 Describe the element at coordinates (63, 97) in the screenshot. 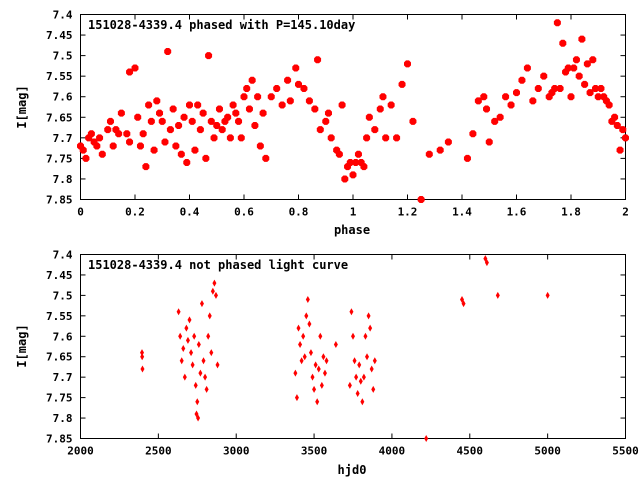

I see `y-tick-label: 7.6` at that location.